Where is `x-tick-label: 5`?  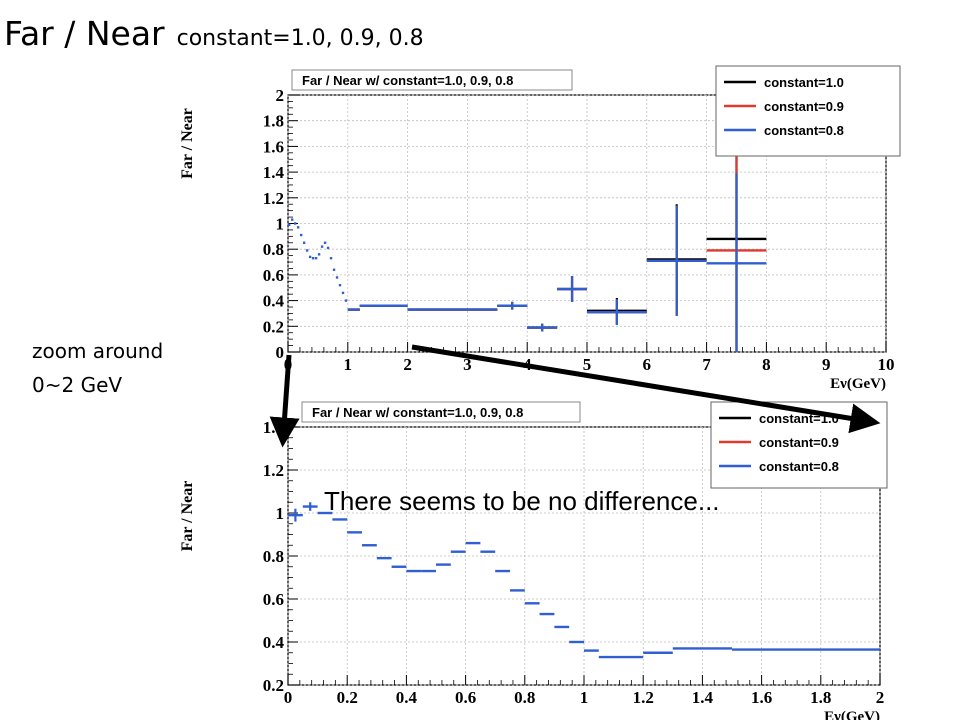
x-tick-label: 5 is located at coordinates (587, 364).